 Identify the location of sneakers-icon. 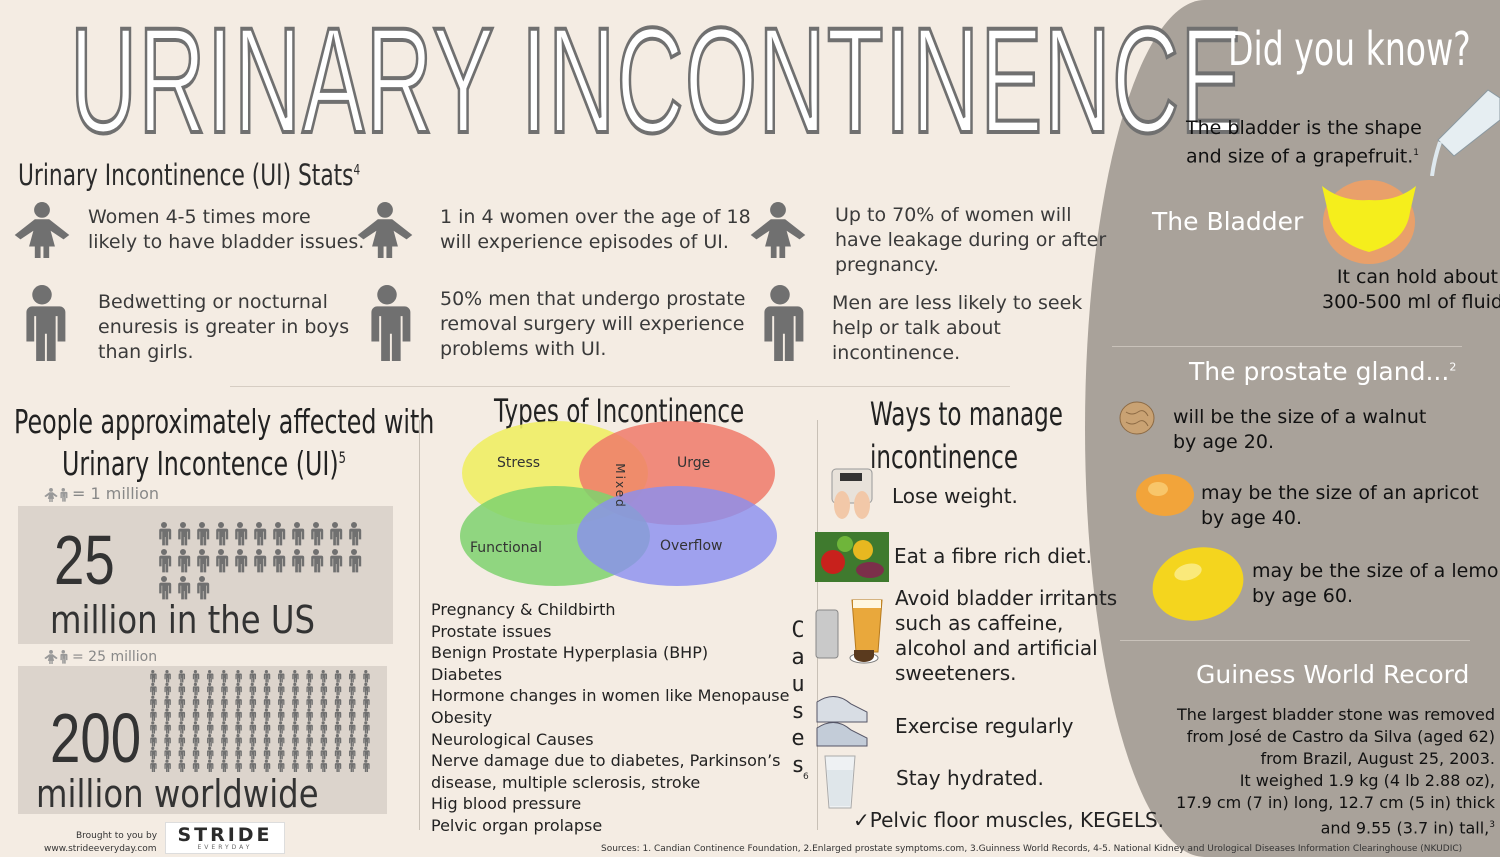
(842, 721).